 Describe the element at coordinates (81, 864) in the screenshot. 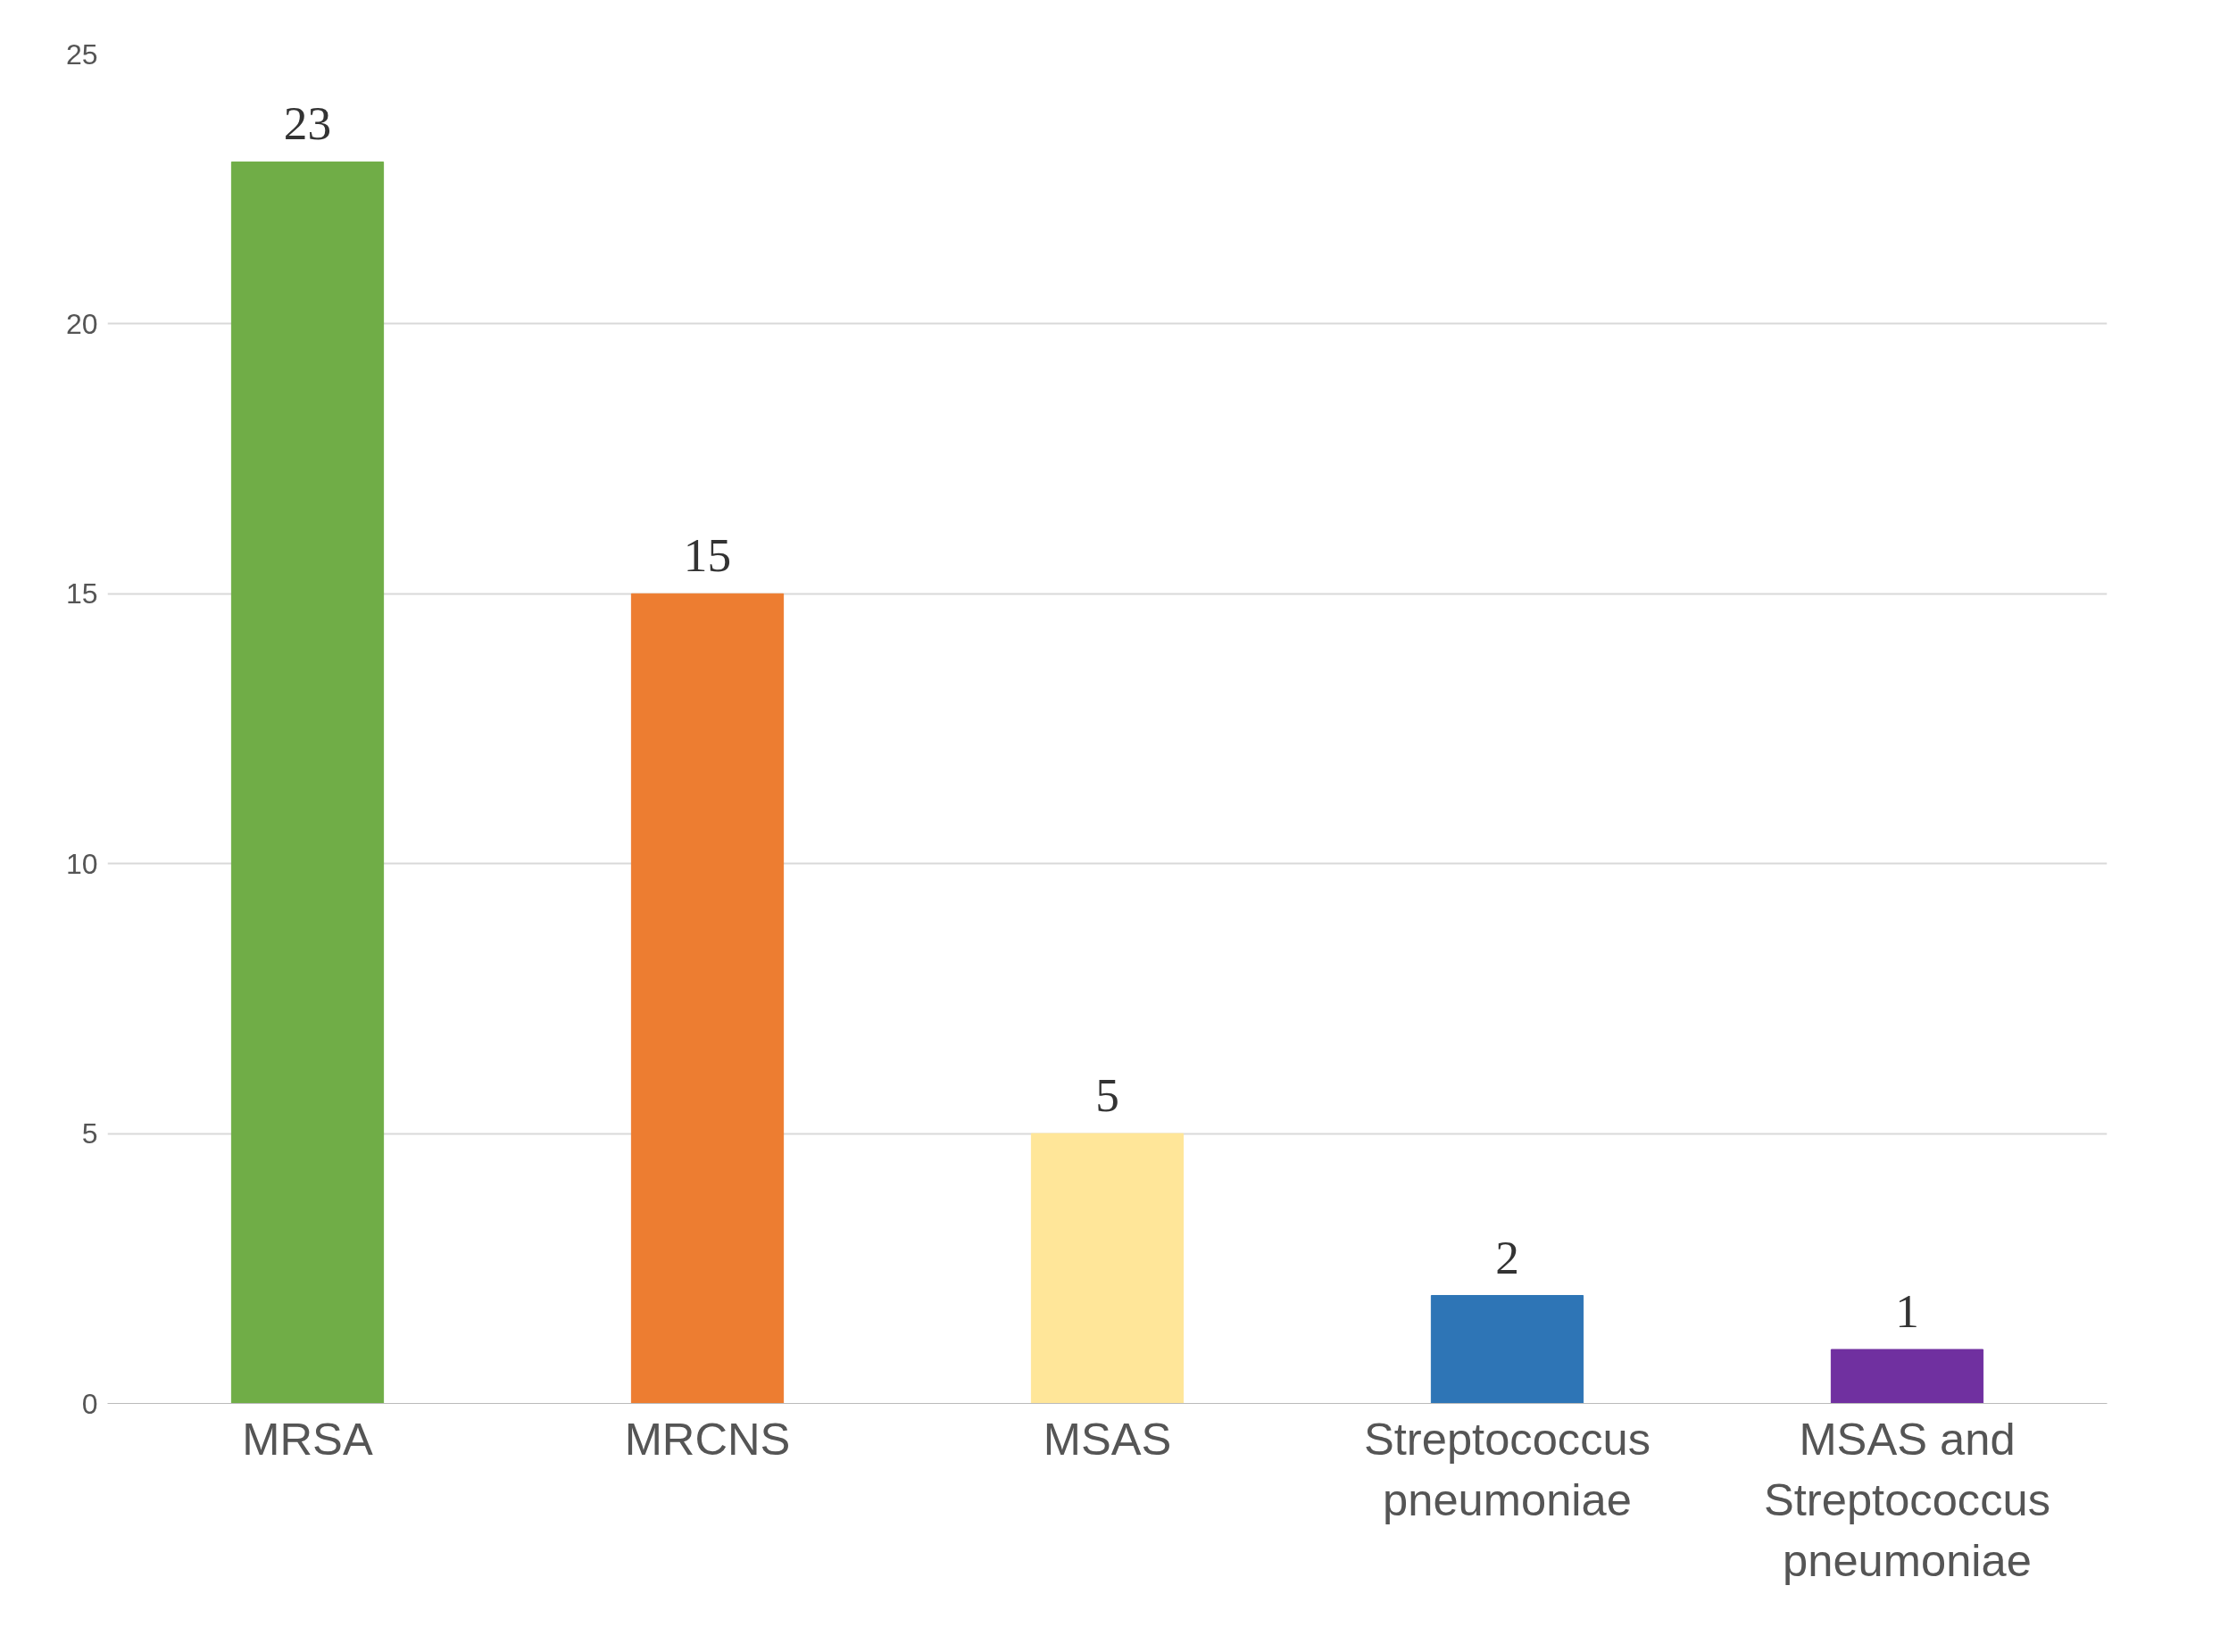

I see `y-tick-label: 10` at that location.